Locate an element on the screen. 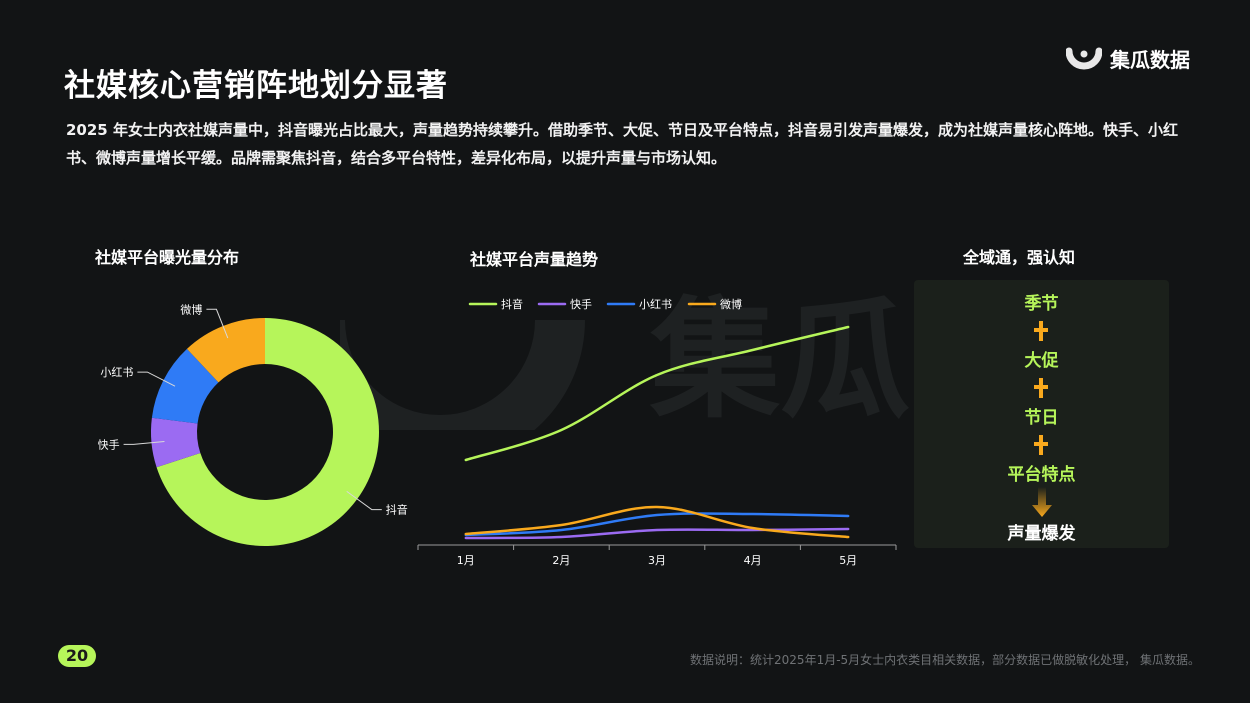 The height and width of the screenshot is (703, 1250). legend-label-douyin: 抖音 is located at coordinates (512, 304).